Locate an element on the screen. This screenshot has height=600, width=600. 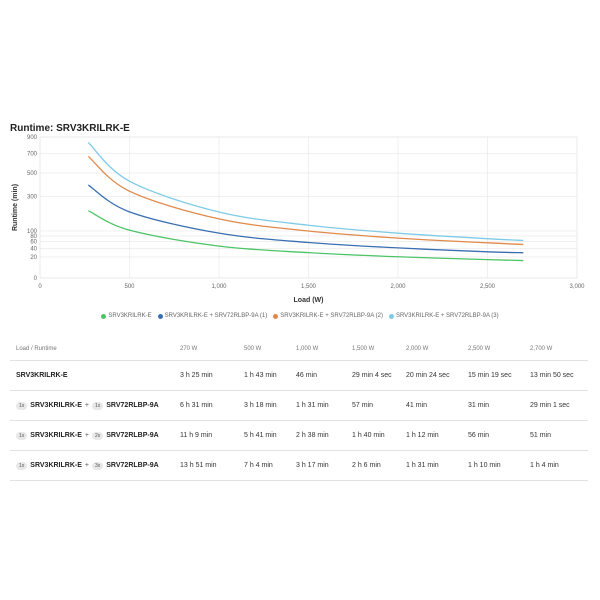
quantity-badge: 3x is located at coordinates (97, 465).